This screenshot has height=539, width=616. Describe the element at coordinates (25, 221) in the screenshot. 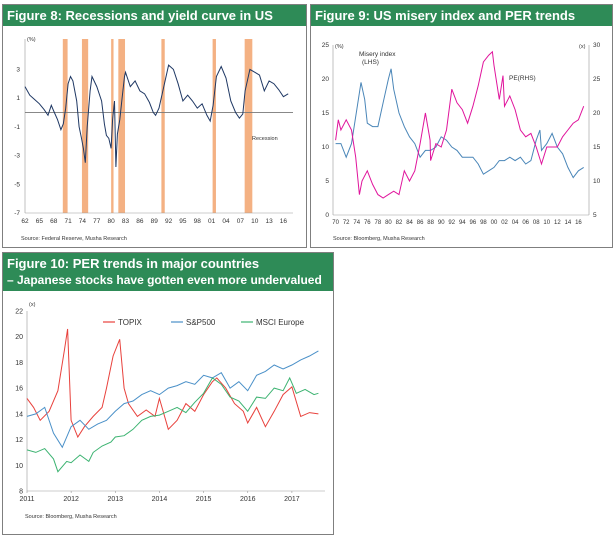

I see `x-tick-label: 62` at that location.